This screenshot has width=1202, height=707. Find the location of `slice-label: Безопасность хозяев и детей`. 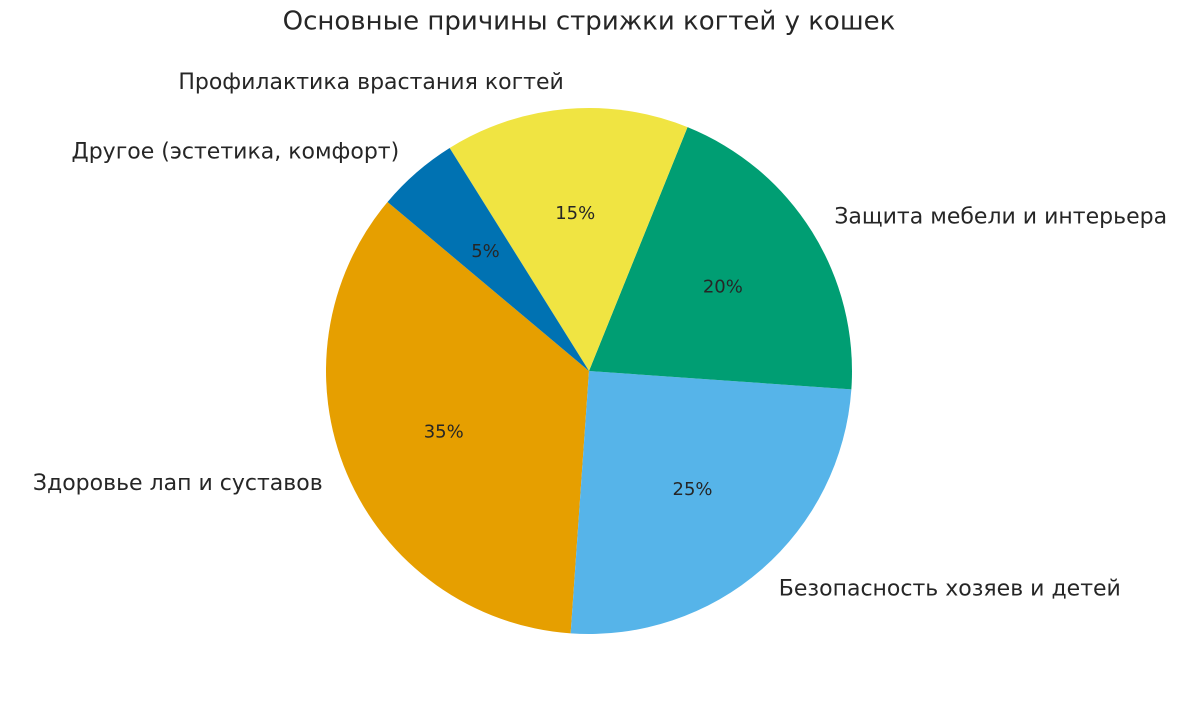

slice-label: Безопасность хозяев и детей is located at coordinates (950, 588).